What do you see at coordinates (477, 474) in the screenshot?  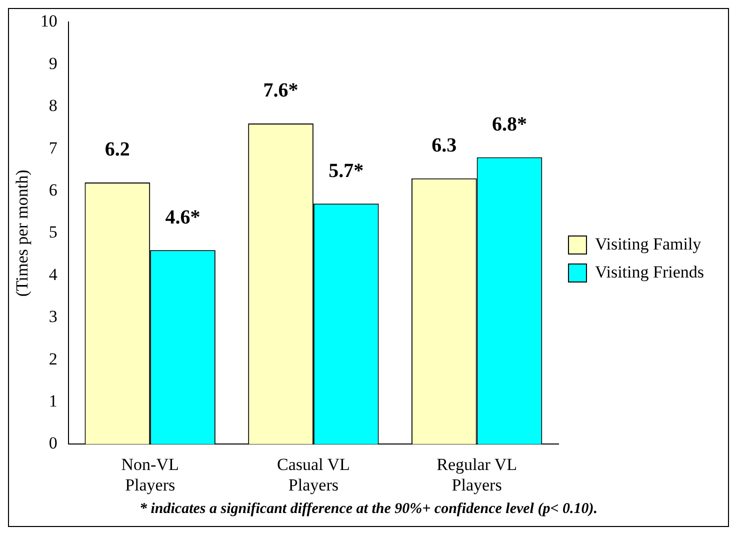 I see `x-tick-label: Regular VL Players` at bounding box center [477, 474].